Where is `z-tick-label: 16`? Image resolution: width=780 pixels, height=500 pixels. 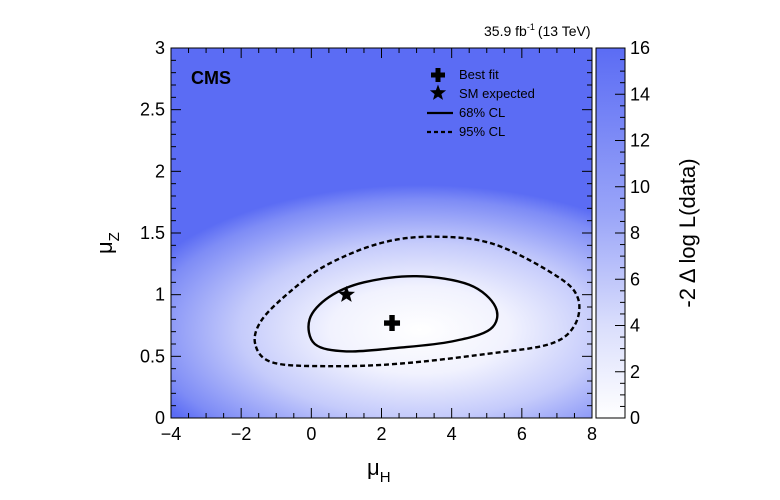
z-tick-label: 16 is located at coordinates (640, 48).